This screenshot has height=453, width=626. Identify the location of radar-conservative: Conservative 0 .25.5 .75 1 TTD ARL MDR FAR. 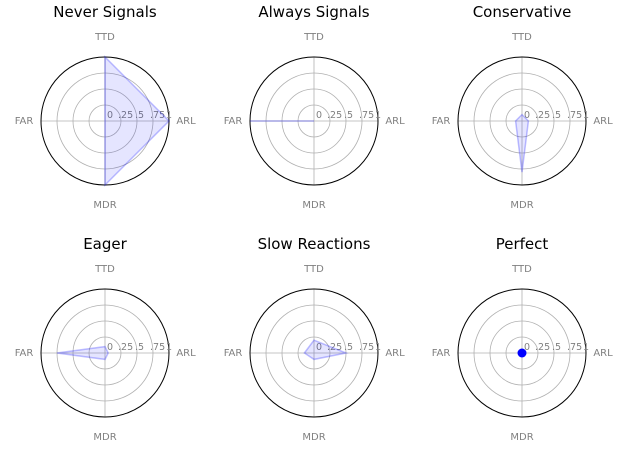
(522, 107).